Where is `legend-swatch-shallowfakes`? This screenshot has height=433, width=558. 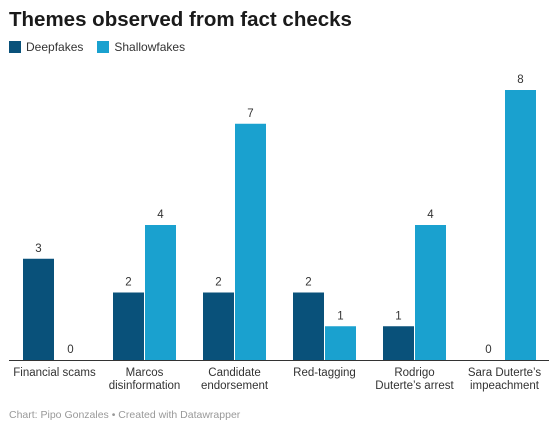
legend-swatch-shallowfakes is located at coordinates (103, 47).